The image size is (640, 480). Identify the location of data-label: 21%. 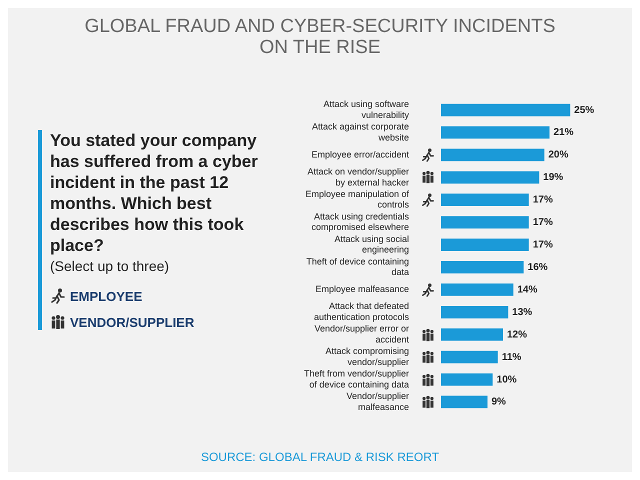
(564, 132).